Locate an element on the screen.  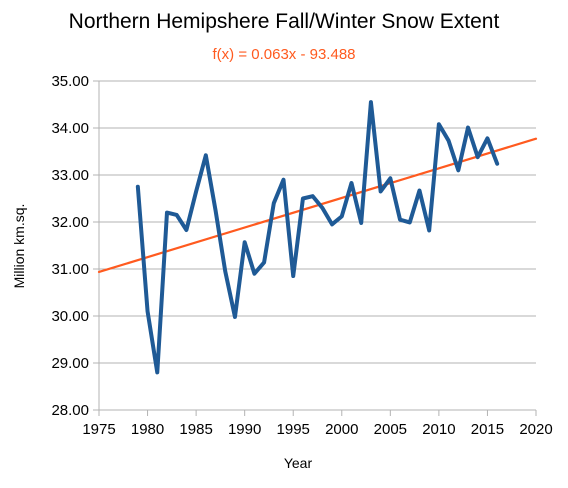
x-axis-title: Year is located at coordinates (298, 463).